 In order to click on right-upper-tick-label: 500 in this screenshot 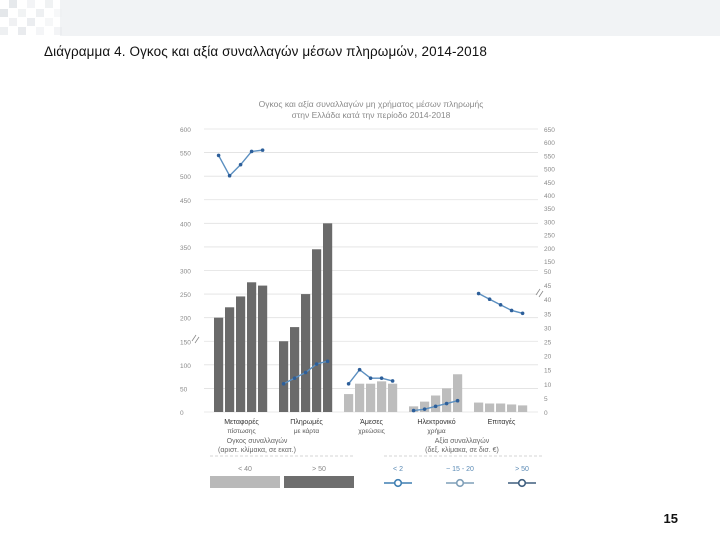, I will do `click(549, 170)`.